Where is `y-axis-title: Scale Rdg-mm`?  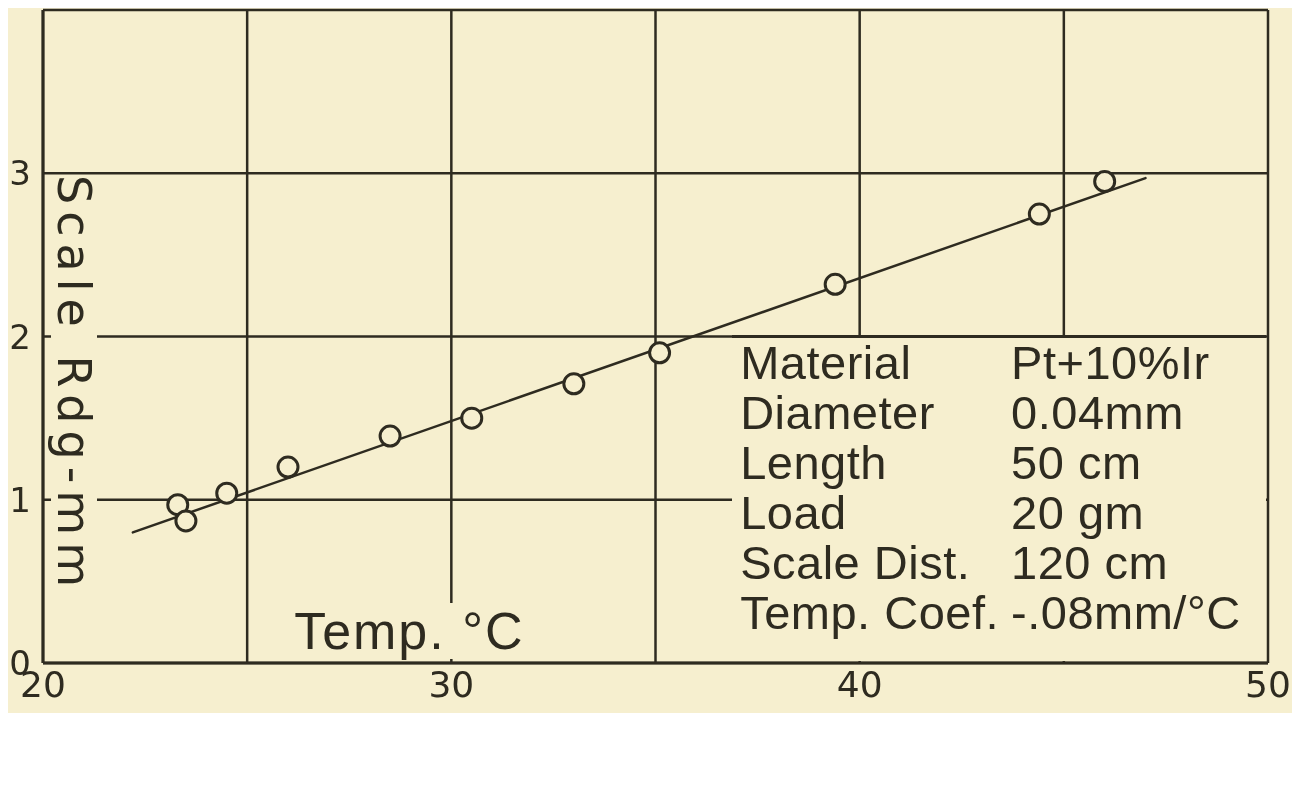
y-axis-title: Scale Rdg-mm is located at coordinates (74, 385).